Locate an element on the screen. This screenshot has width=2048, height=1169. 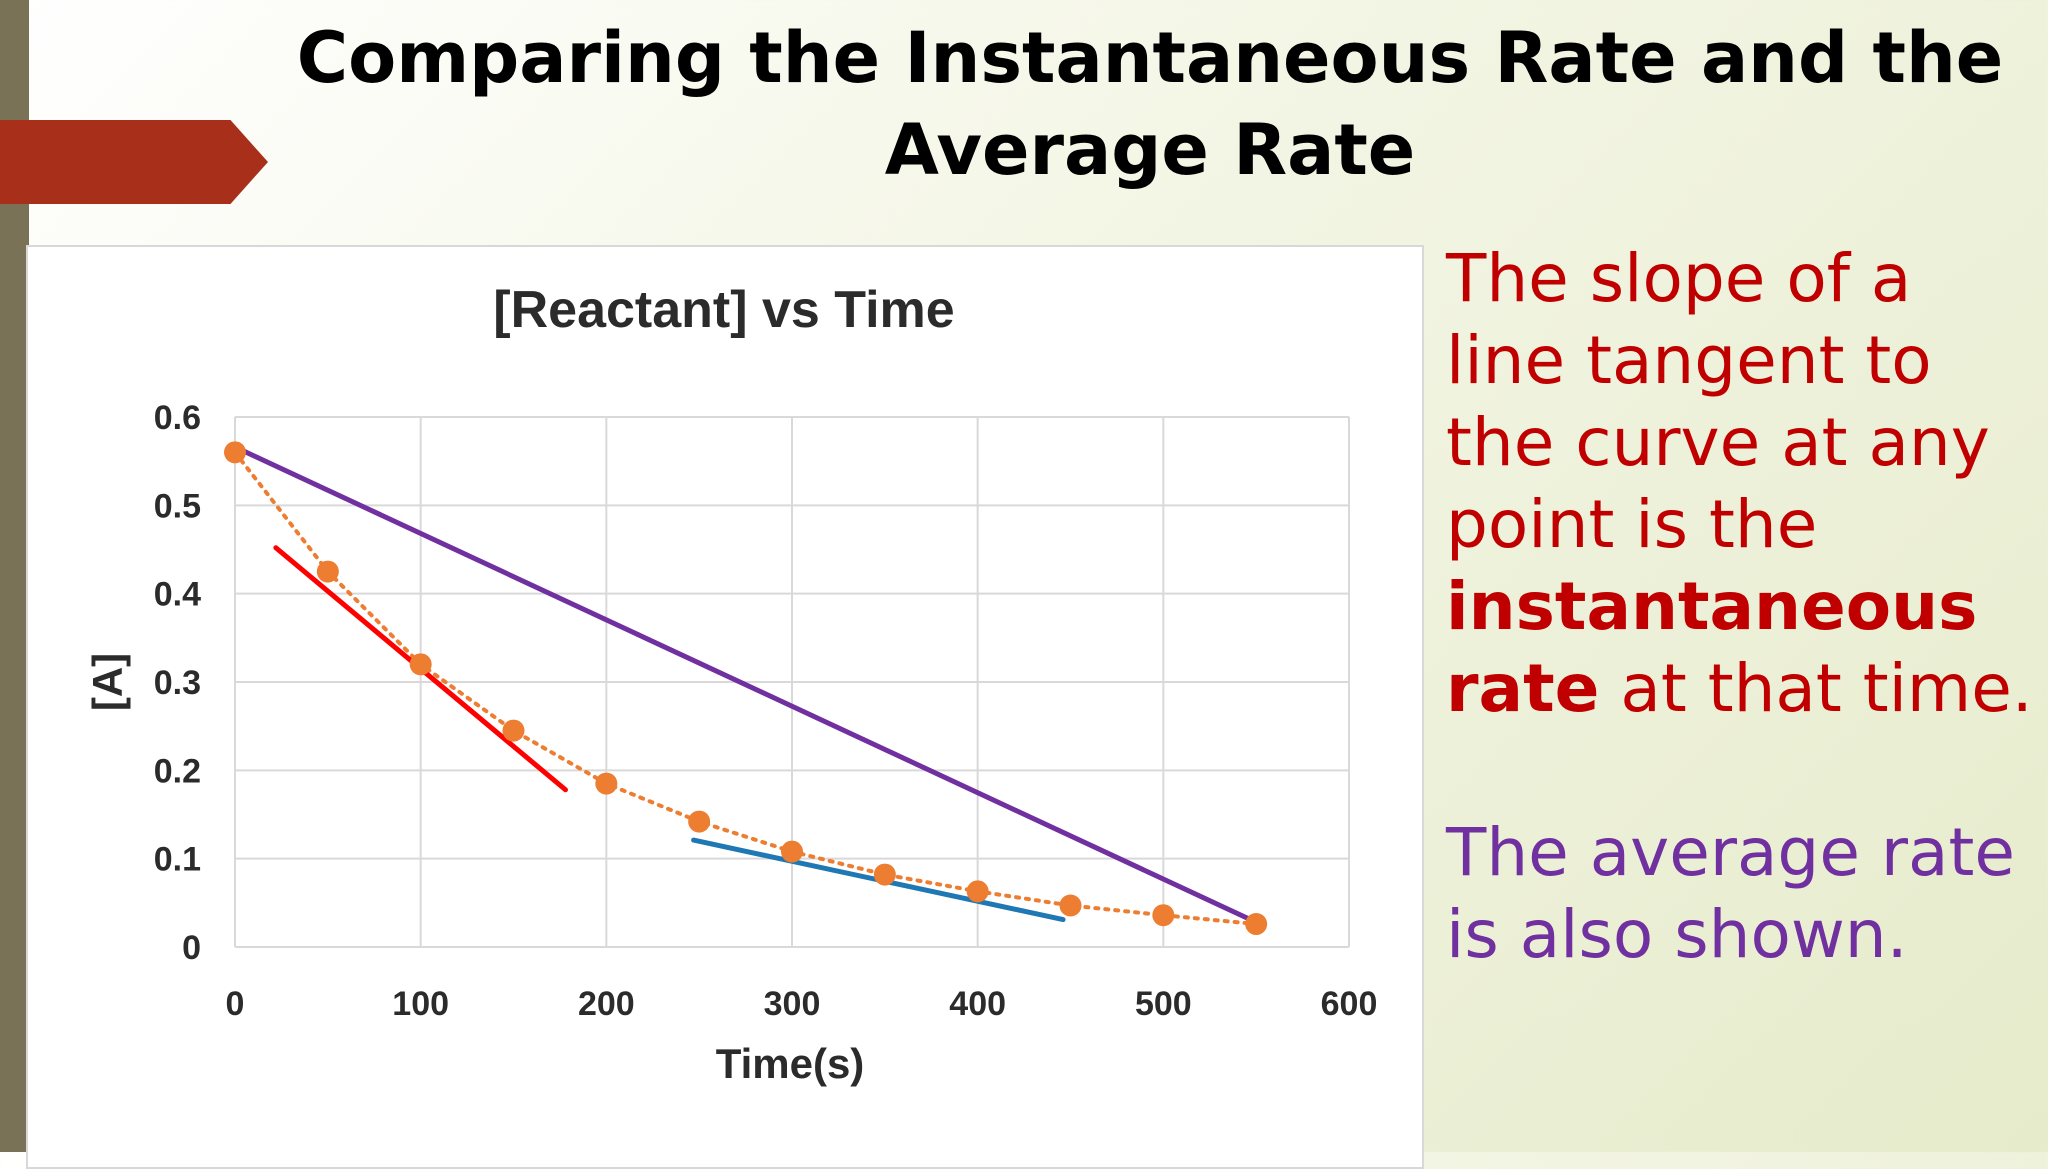
y-tick-label: 0 is located at coordinates (191, 948).